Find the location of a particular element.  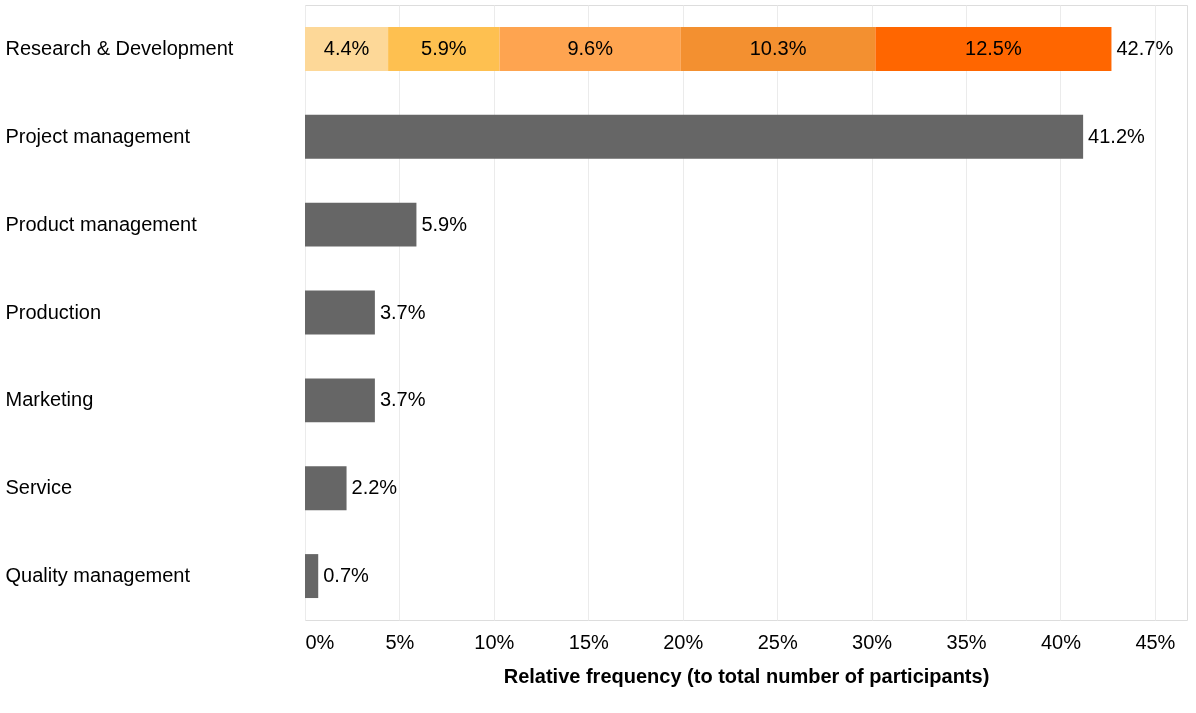

x-axis-title: Relative frequency (to total number of participants) is located at coordinates (746, 675).